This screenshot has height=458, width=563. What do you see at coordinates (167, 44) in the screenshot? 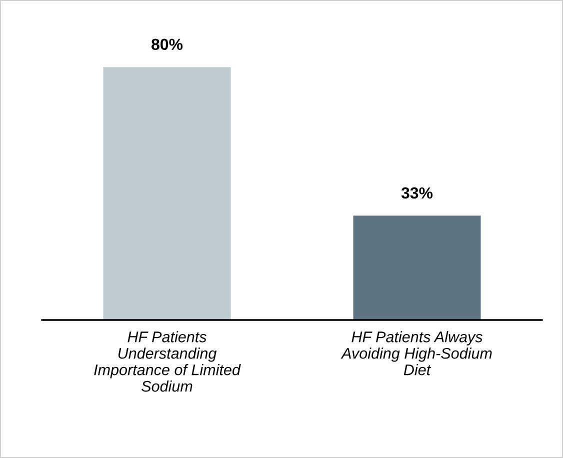
I see `data-label: 80%` at bounding box center [167, 44].